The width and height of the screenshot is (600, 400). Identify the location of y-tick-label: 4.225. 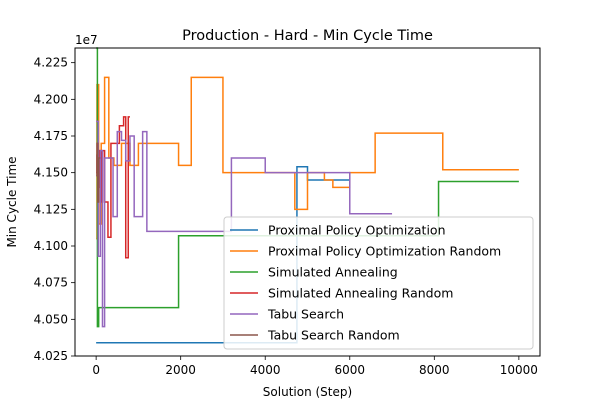
(51, 63).